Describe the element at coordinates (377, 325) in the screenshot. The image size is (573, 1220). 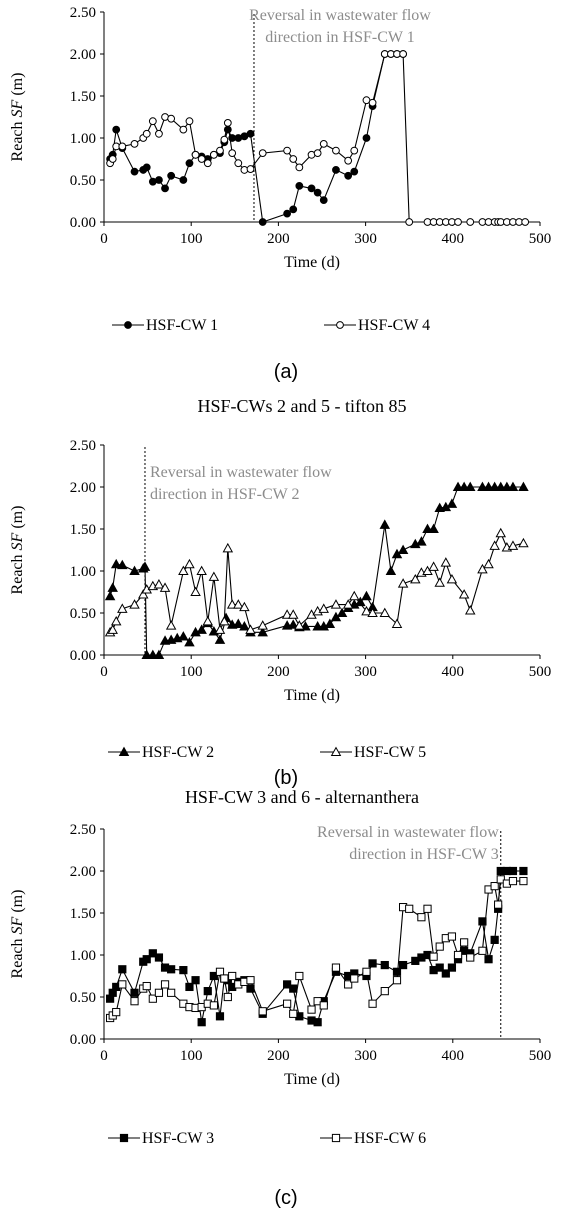
I see `legend-entry: HSF-CW 4` at that location.